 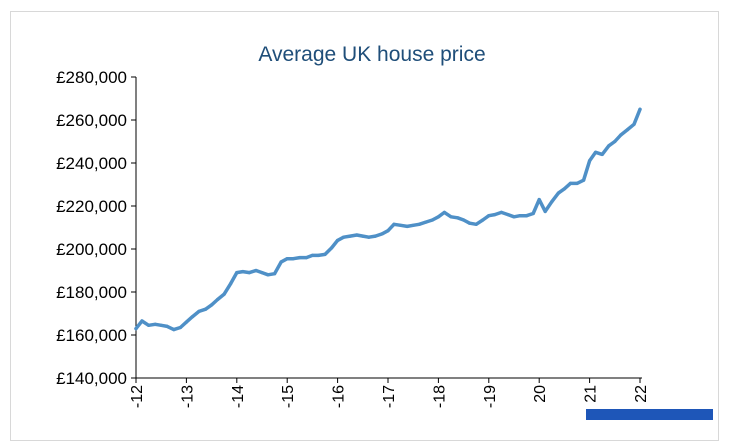 I want to click on chart-title: Average UK house price, so click(x=371, y=54).